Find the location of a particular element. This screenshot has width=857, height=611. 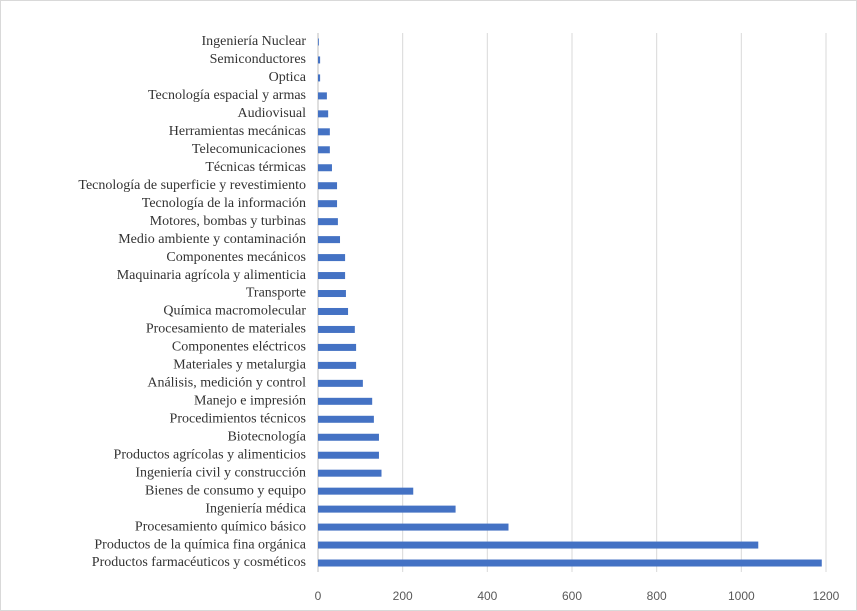

y-tick-label: Optica is located at coordinates (288, 77).